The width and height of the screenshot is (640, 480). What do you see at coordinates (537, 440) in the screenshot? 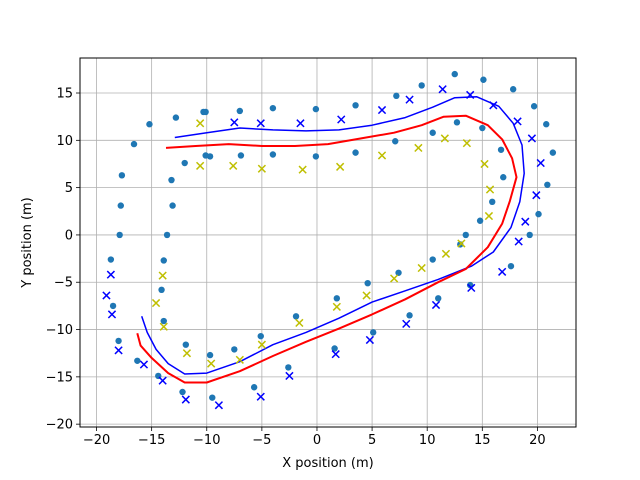
I see `x-tick-label: 20` at bounding box center [537, 440].